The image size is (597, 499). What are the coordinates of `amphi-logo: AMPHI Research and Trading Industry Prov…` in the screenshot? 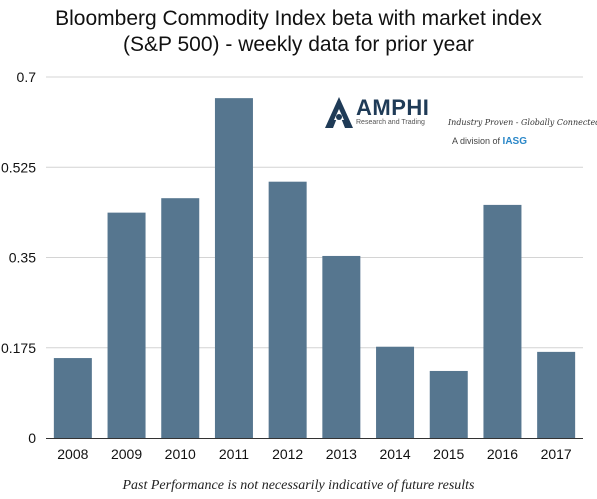 It's located at (460, 123).